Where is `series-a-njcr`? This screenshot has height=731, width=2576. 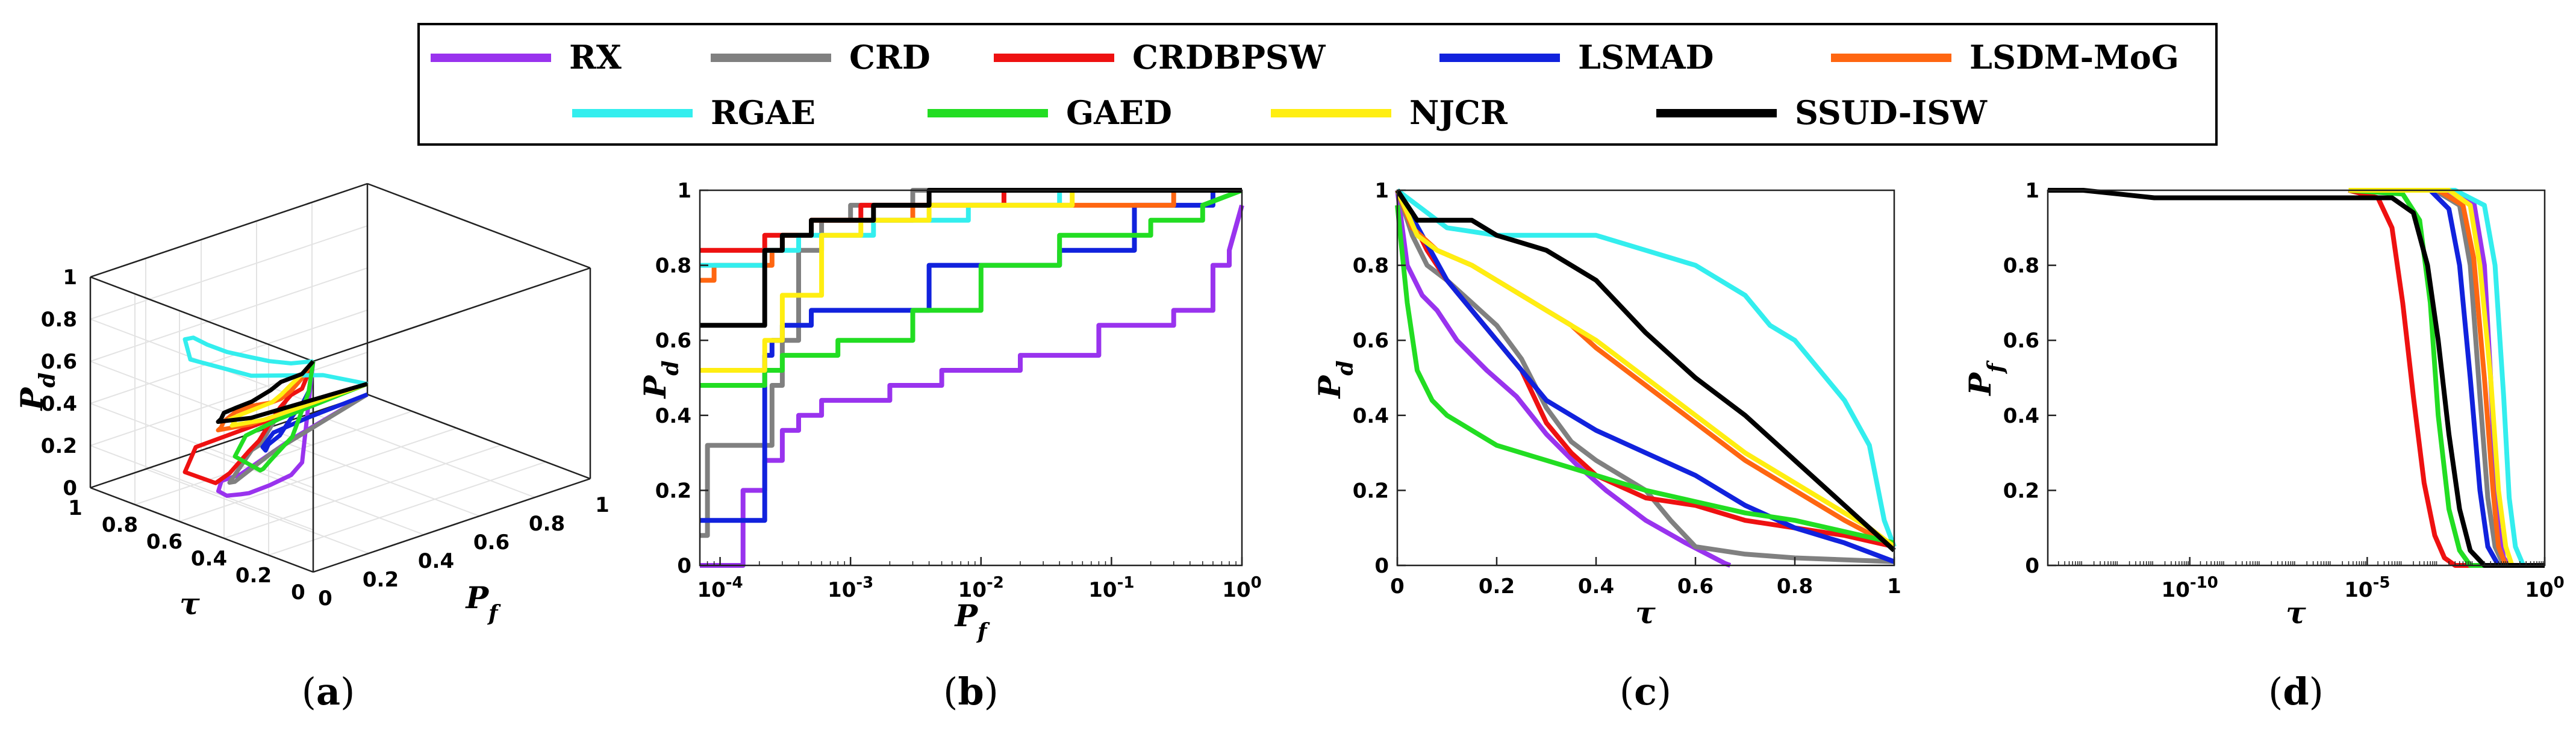
series-a-njcr is located at coordinates (298, 393).